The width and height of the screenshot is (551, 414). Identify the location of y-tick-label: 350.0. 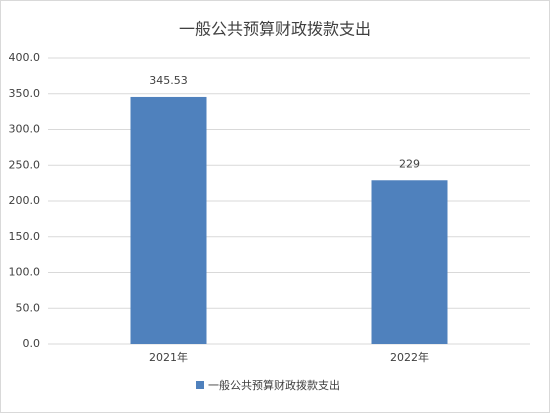
(25, 93).